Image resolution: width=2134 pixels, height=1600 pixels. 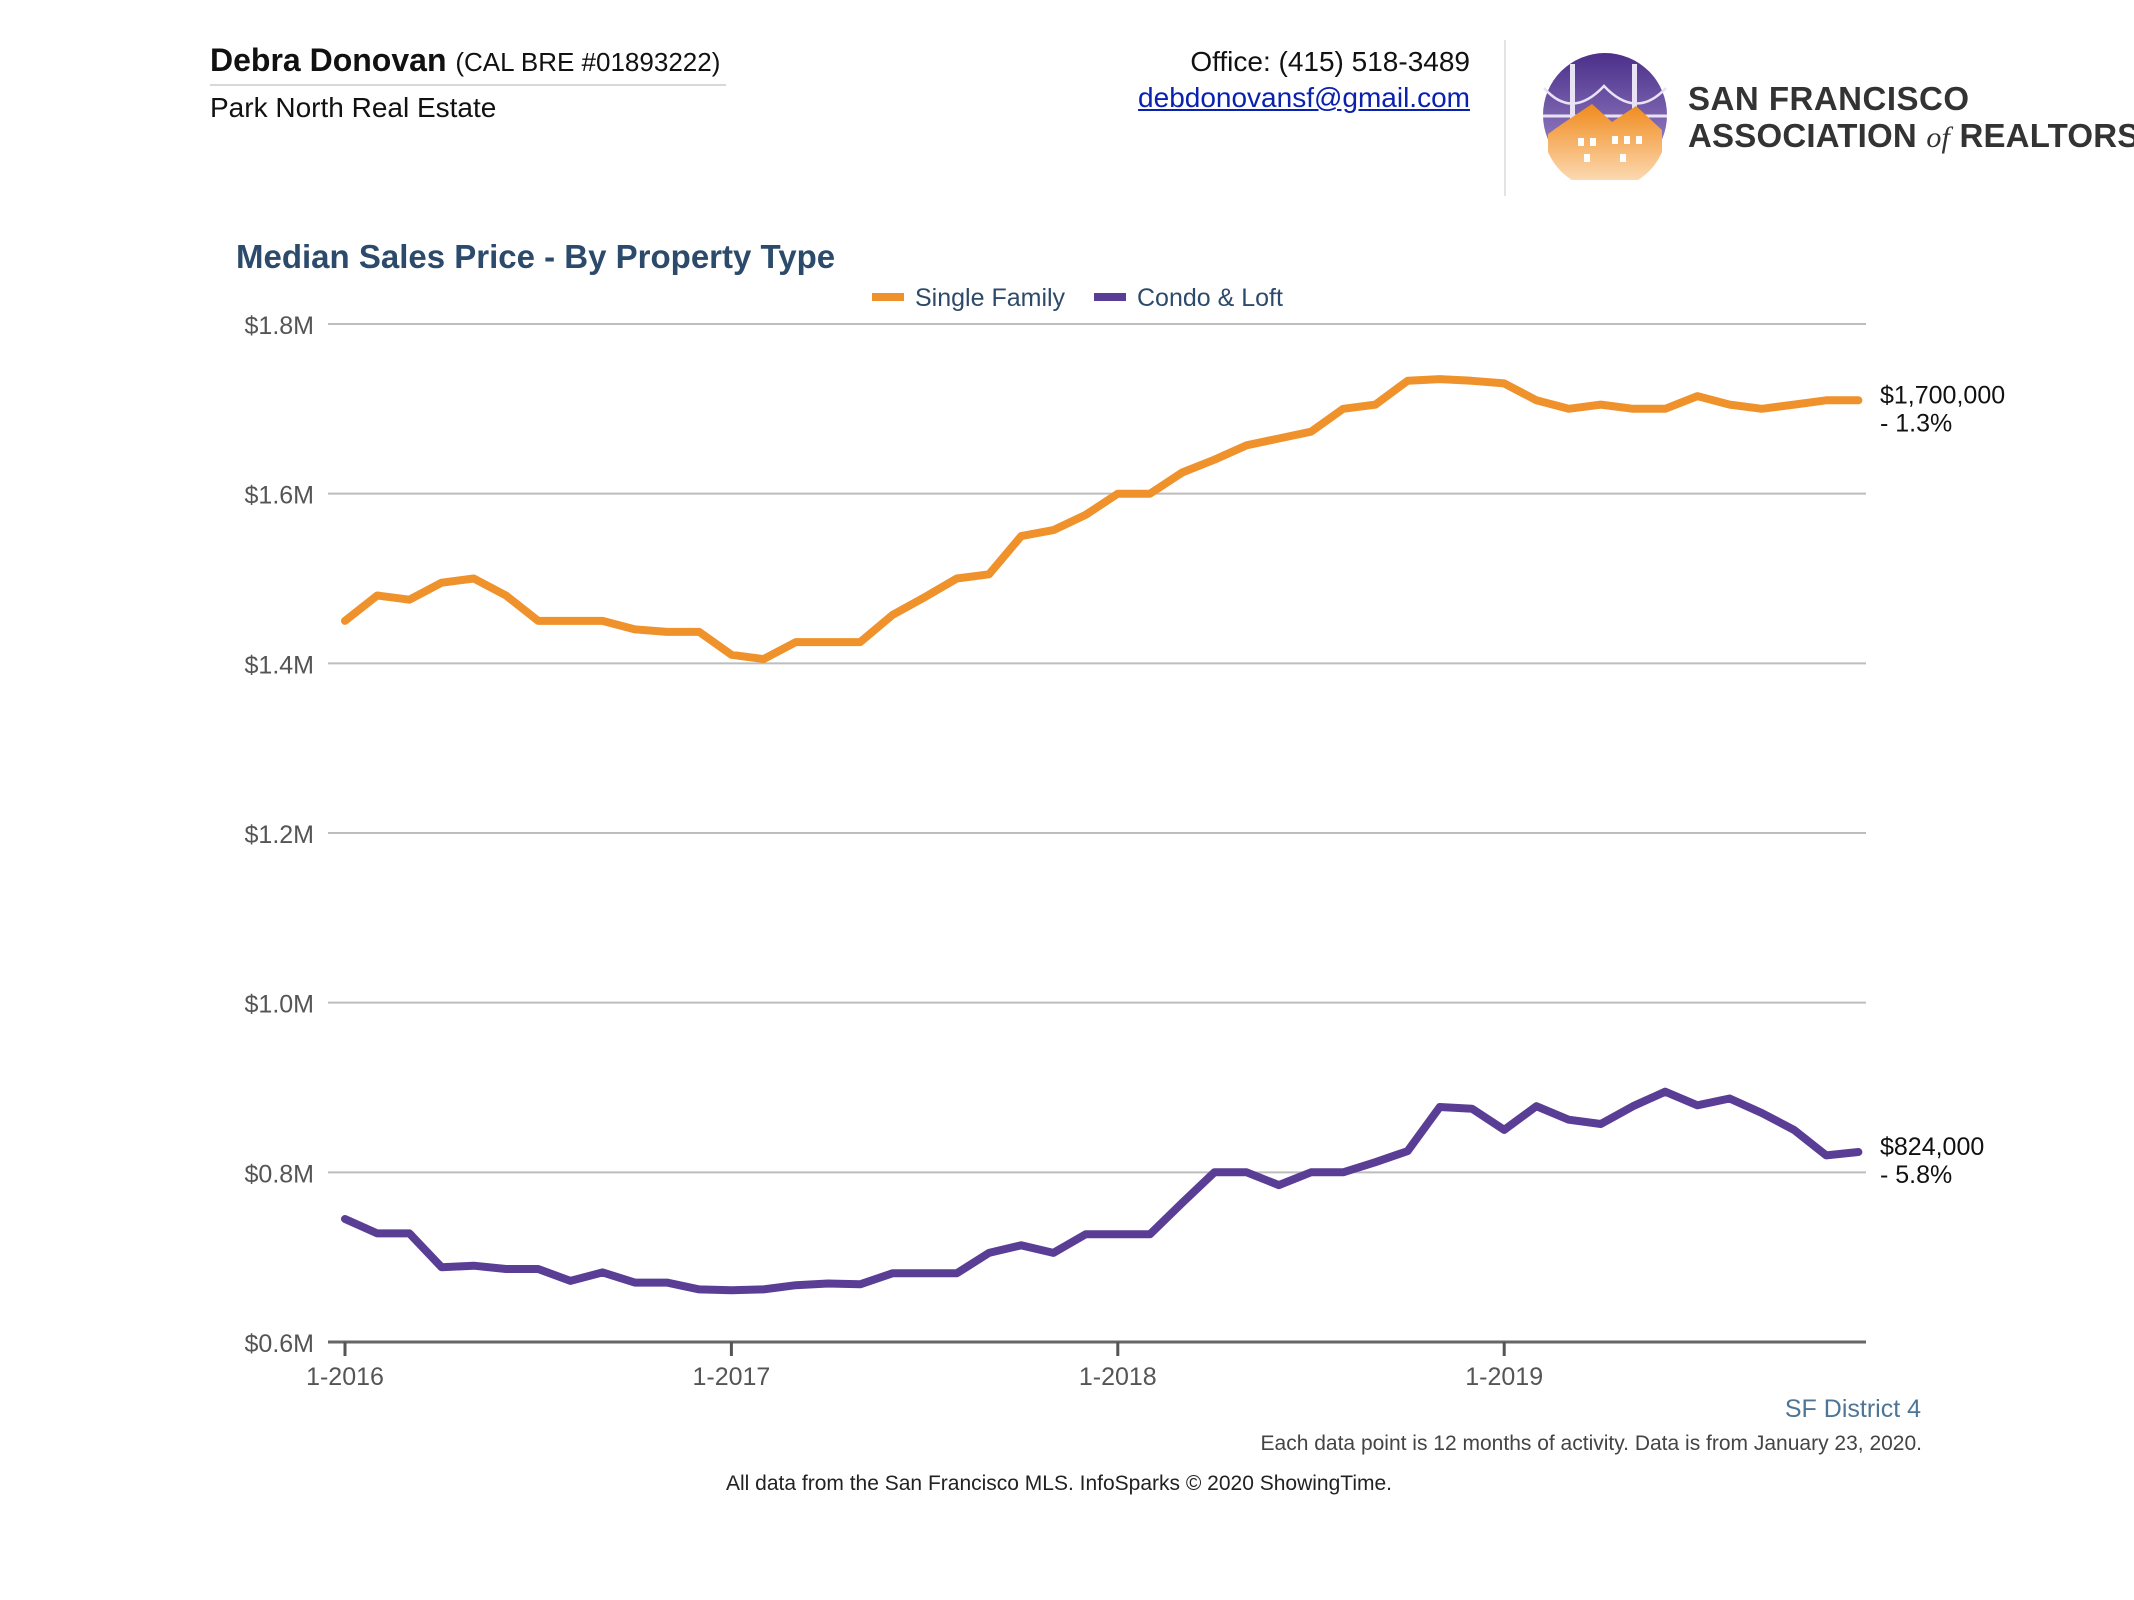 I want to click on logo-text-line2: ASSOCIATION of REALTORS®, so click(x=1911, y=136).